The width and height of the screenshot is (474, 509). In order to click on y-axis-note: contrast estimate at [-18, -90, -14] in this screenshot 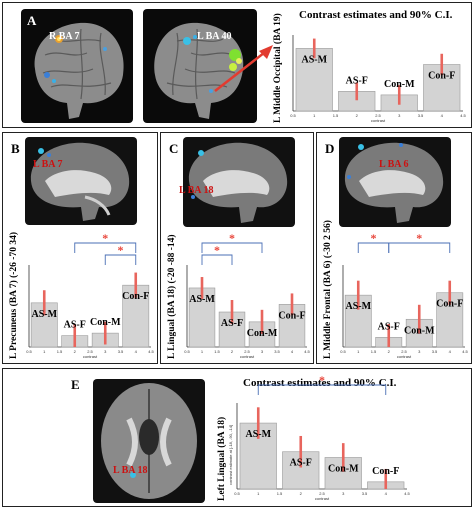, I will do `click(230, 455)`.